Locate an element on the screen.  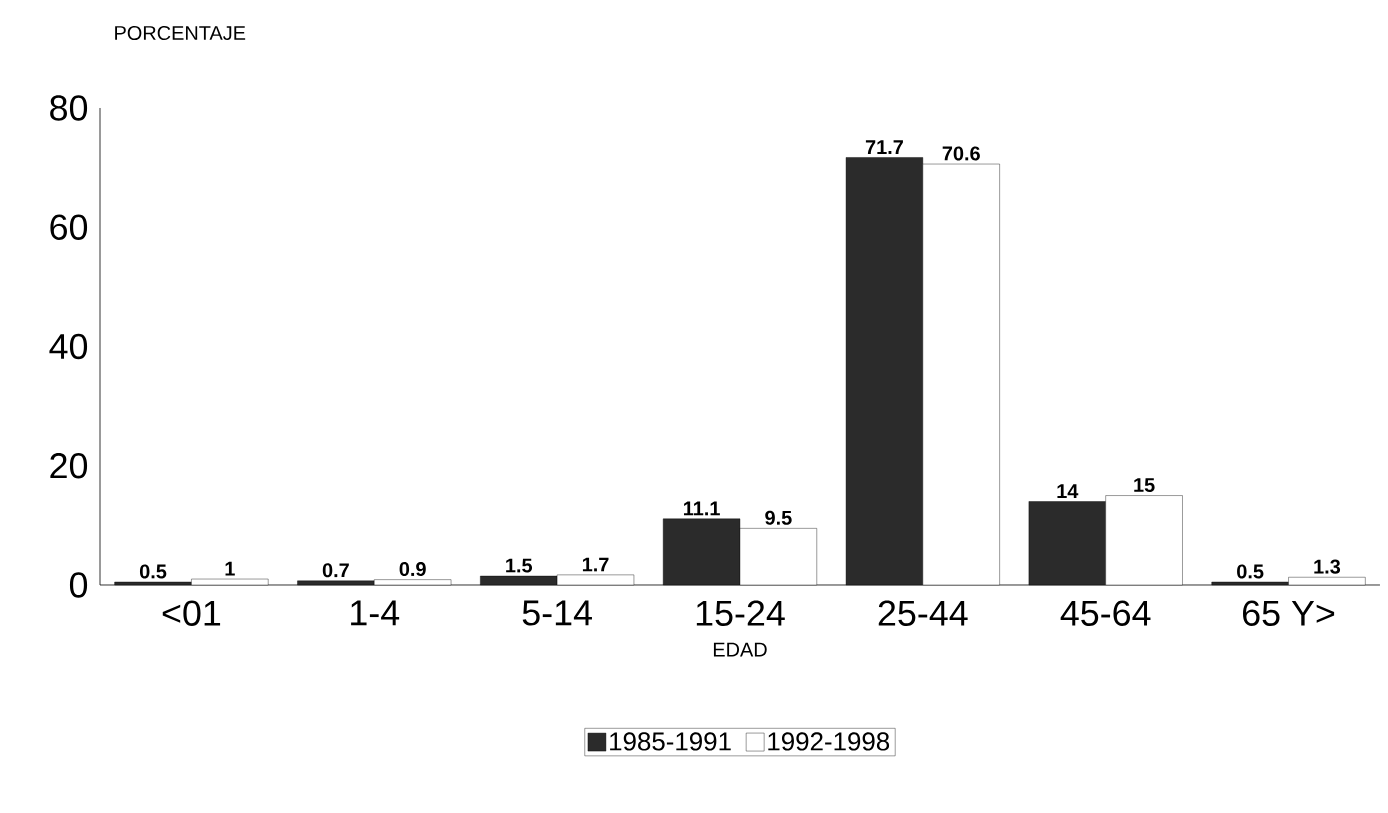
x-tick-label: 15-24 is located at coordinates (740, 613).